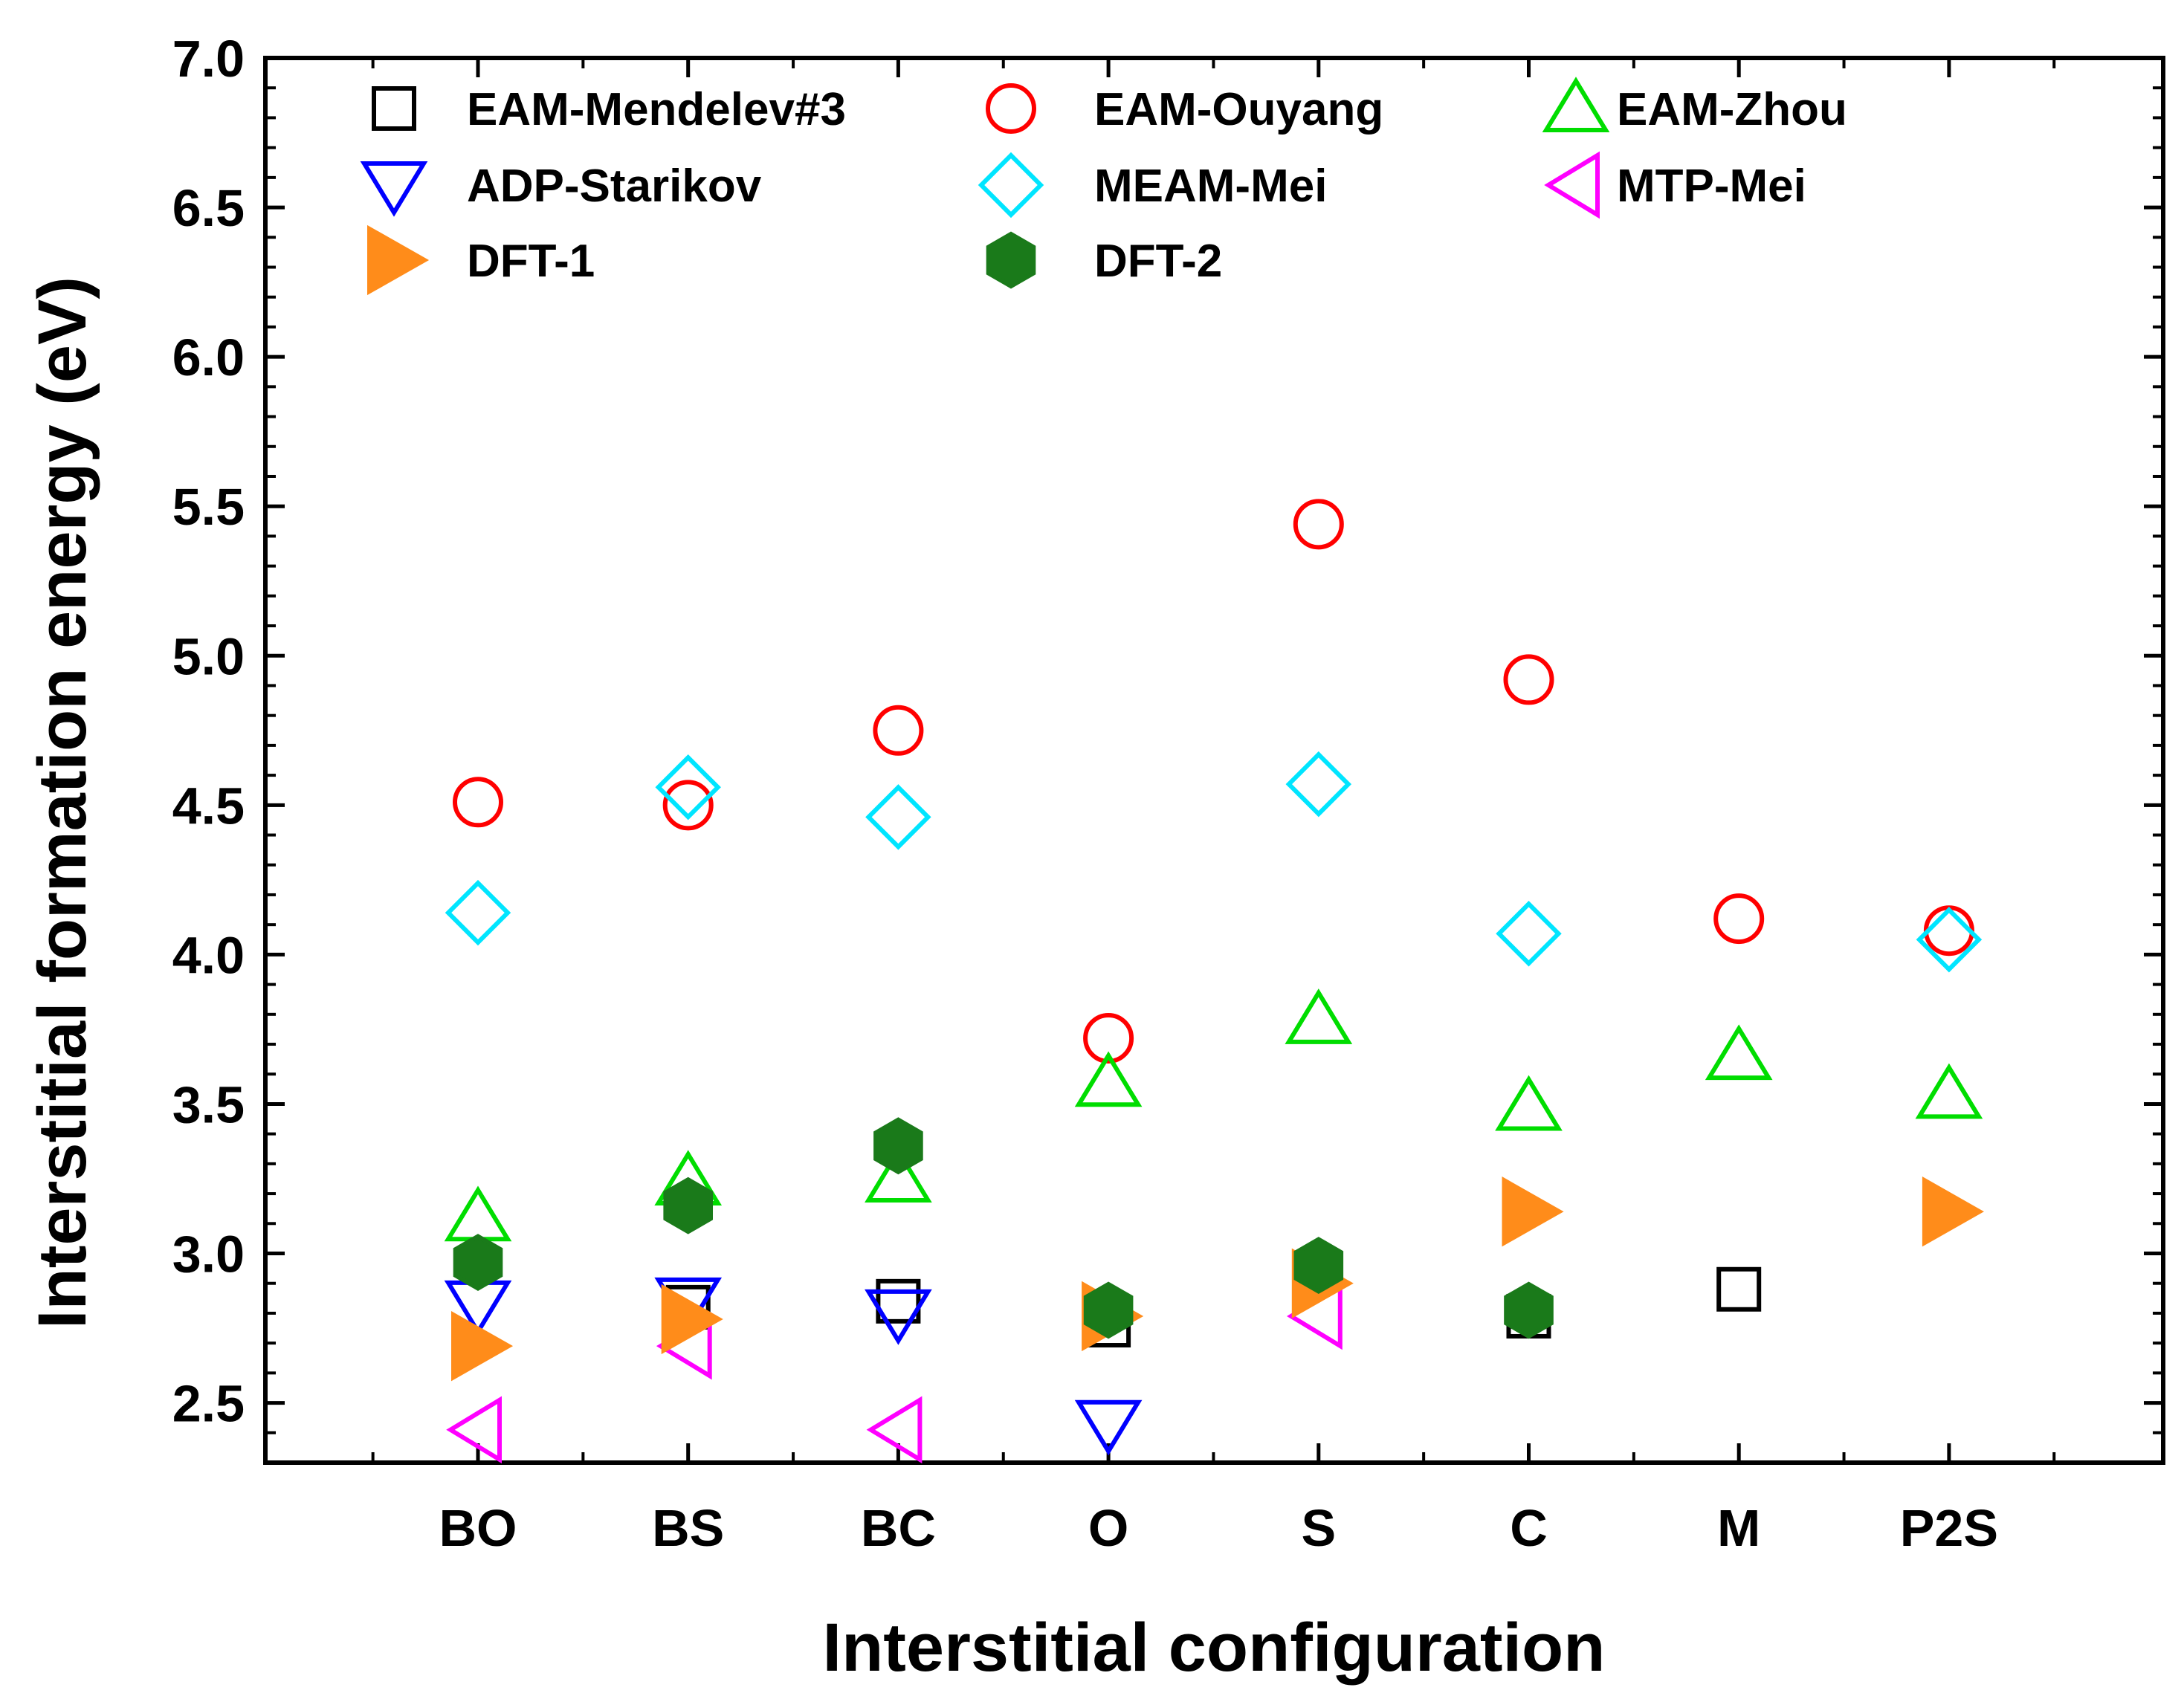  Describe the element at coordinates (209, 656) in the screenshot. I see `y-tick-label: 5.0` at that location.